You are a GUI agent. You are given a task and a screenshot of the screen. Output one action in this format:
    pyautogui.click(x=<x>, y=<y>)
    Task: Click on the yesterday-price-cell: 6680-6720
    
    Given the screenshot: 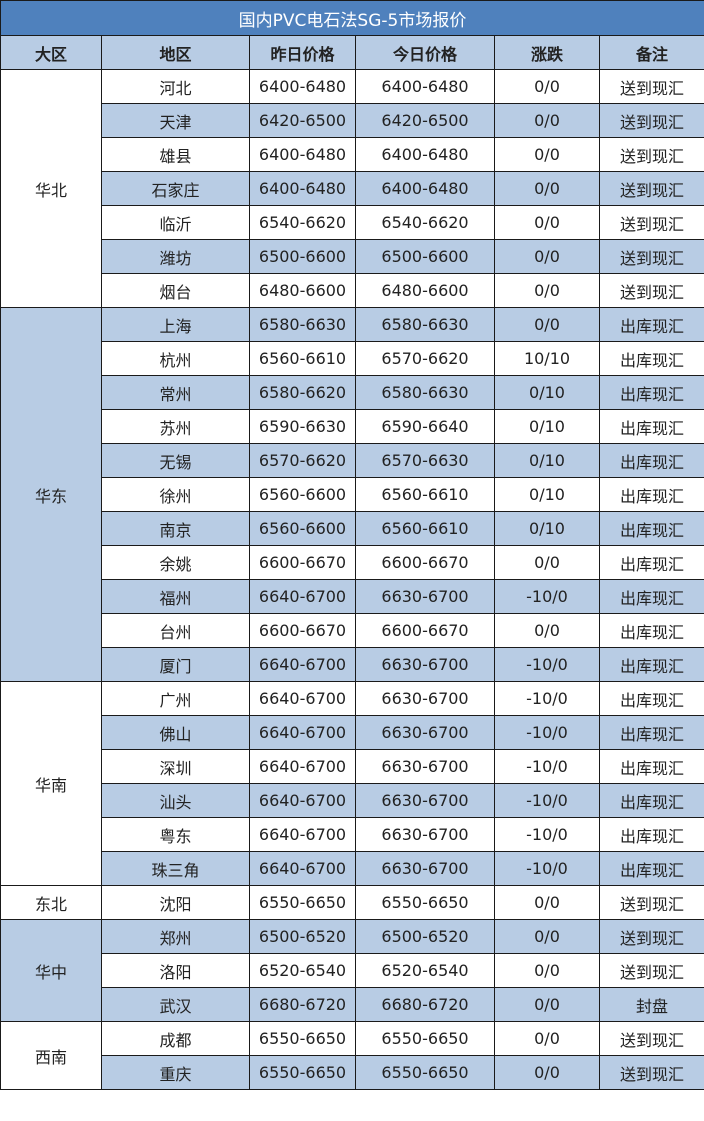 What is the action you would take?
    pyautogui.click(x=302, y=1004)
    